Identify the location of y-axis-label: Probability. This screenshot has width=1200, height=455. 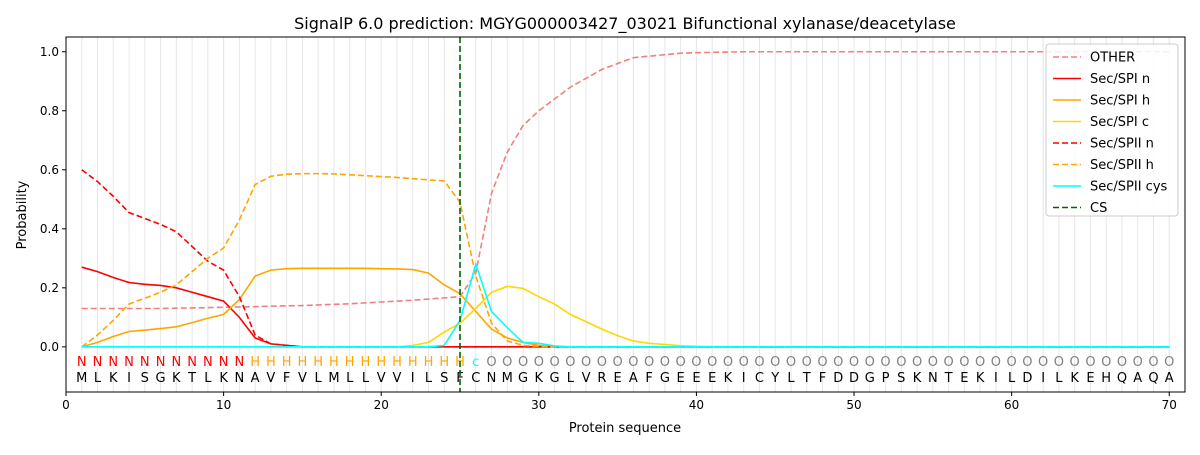
(22, 214).